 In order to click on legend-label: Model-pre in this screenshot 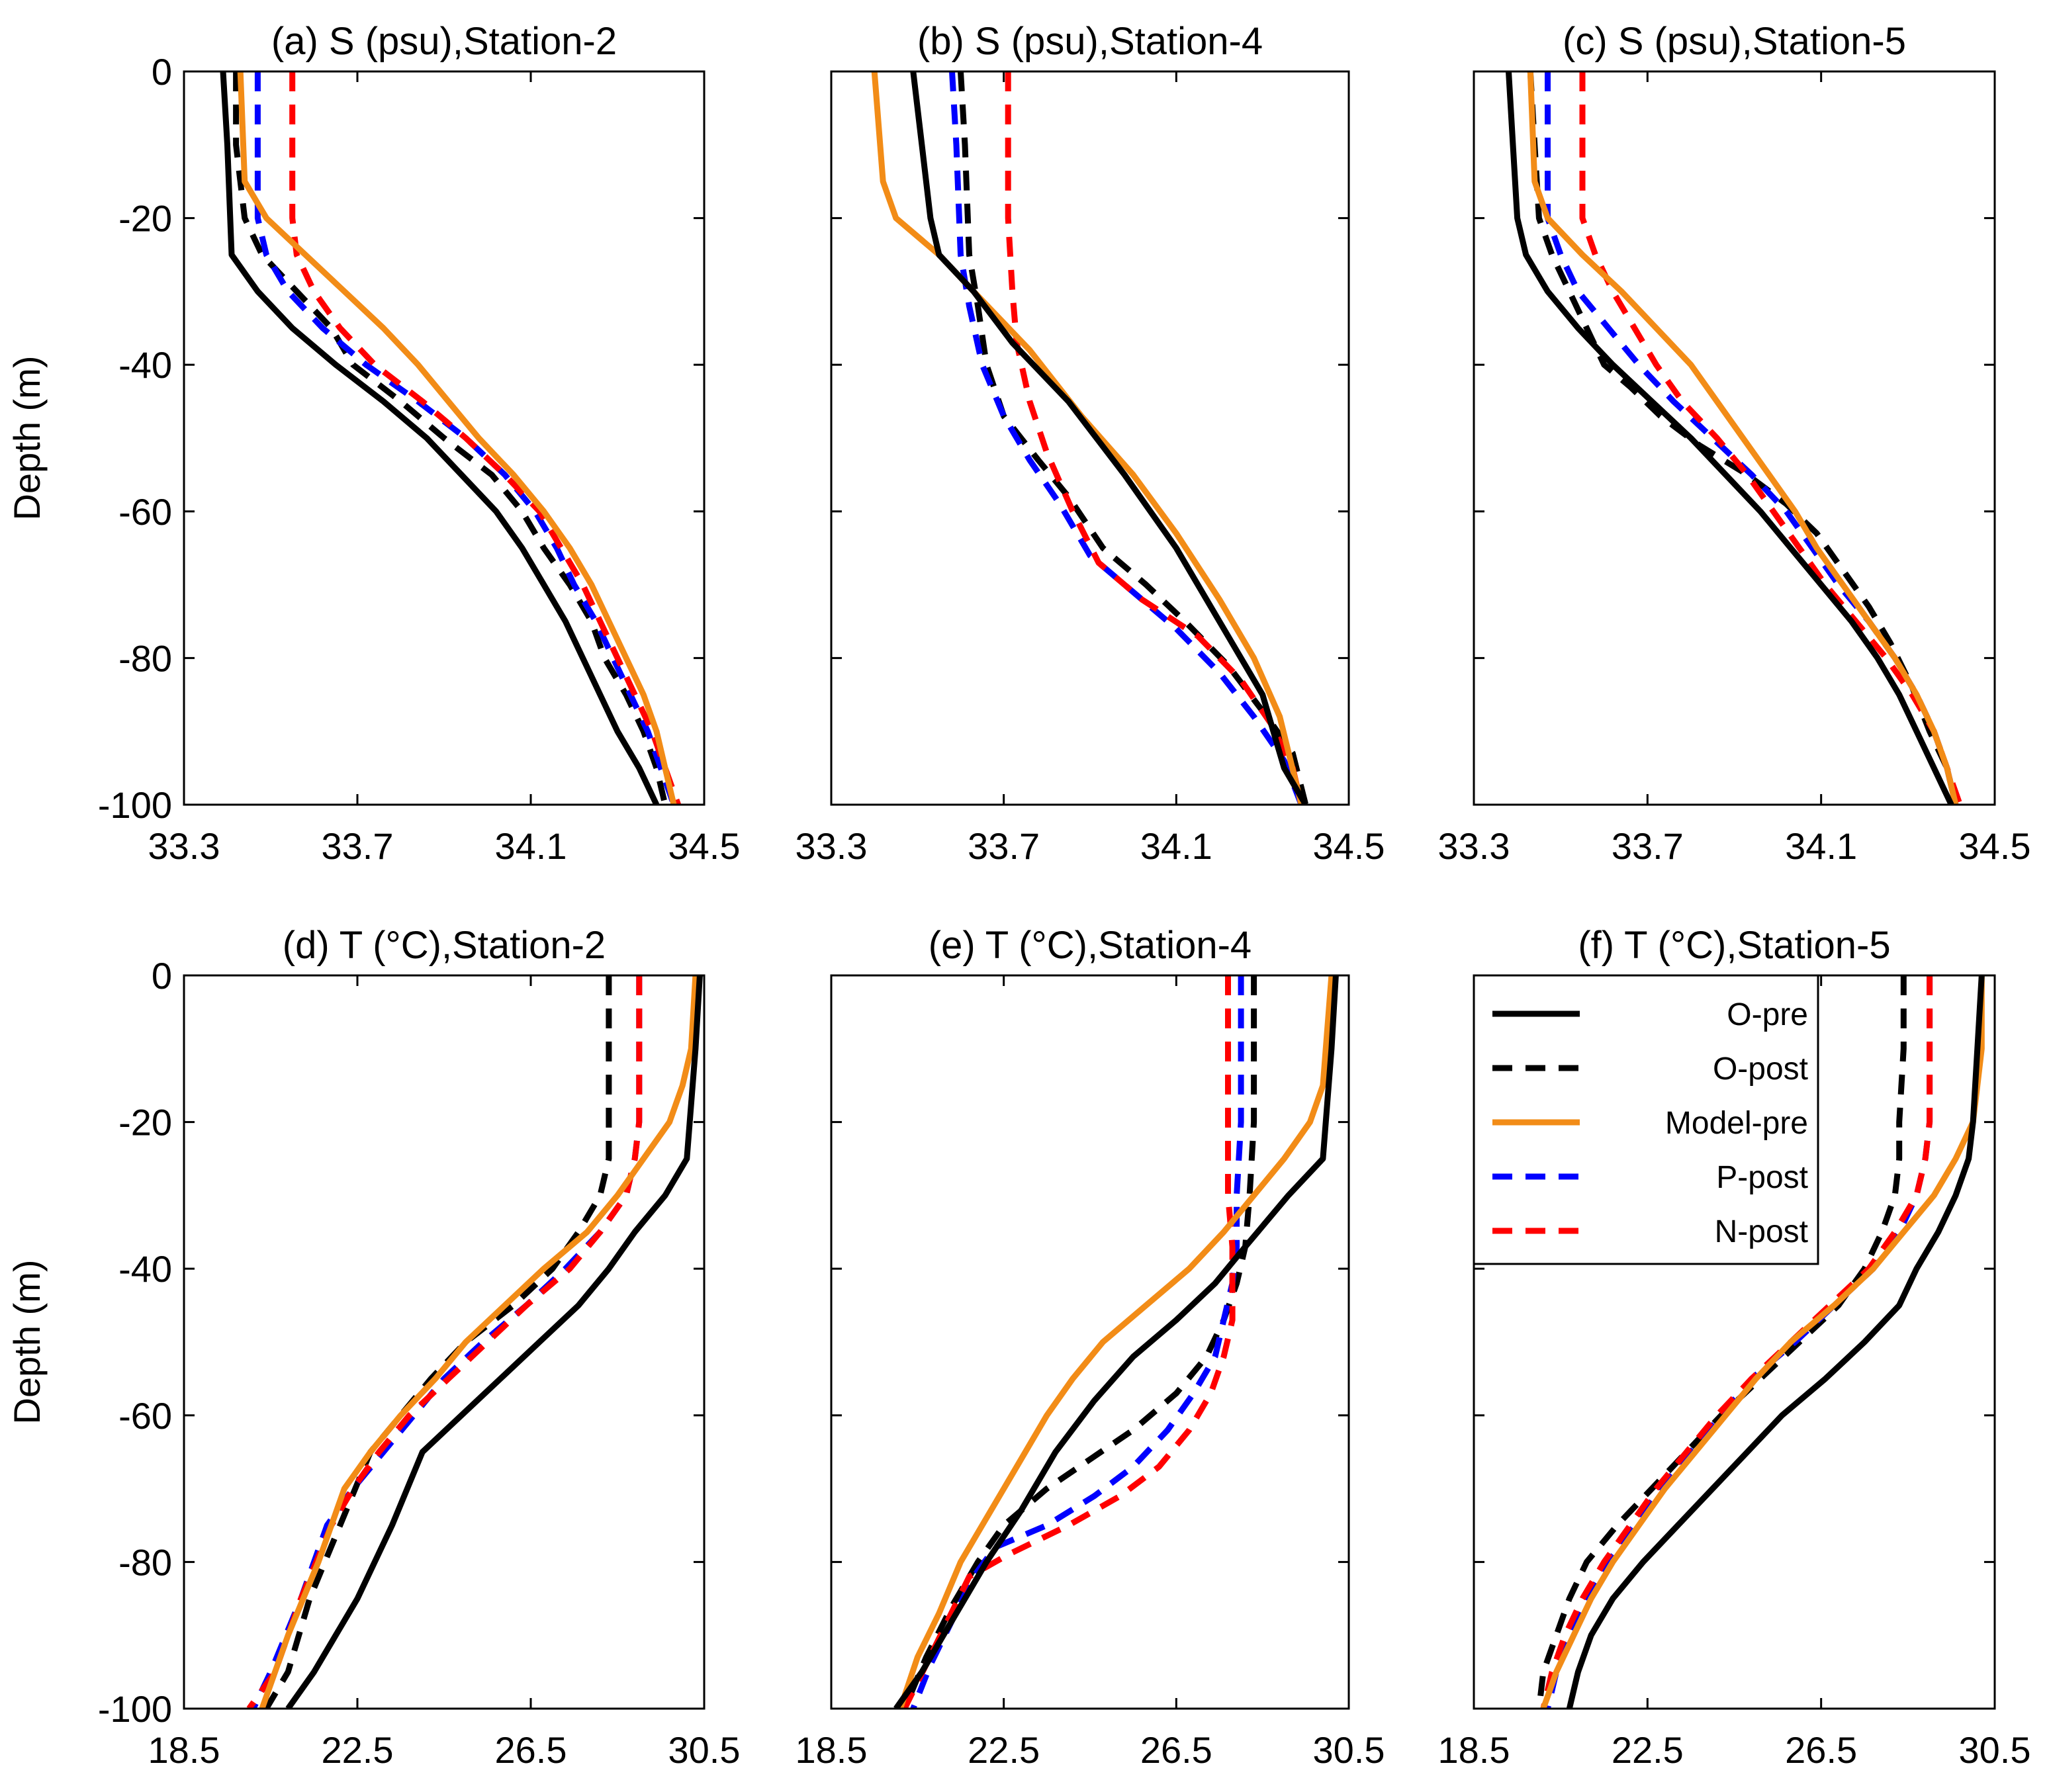, I will do `click(1736, 1123)`.